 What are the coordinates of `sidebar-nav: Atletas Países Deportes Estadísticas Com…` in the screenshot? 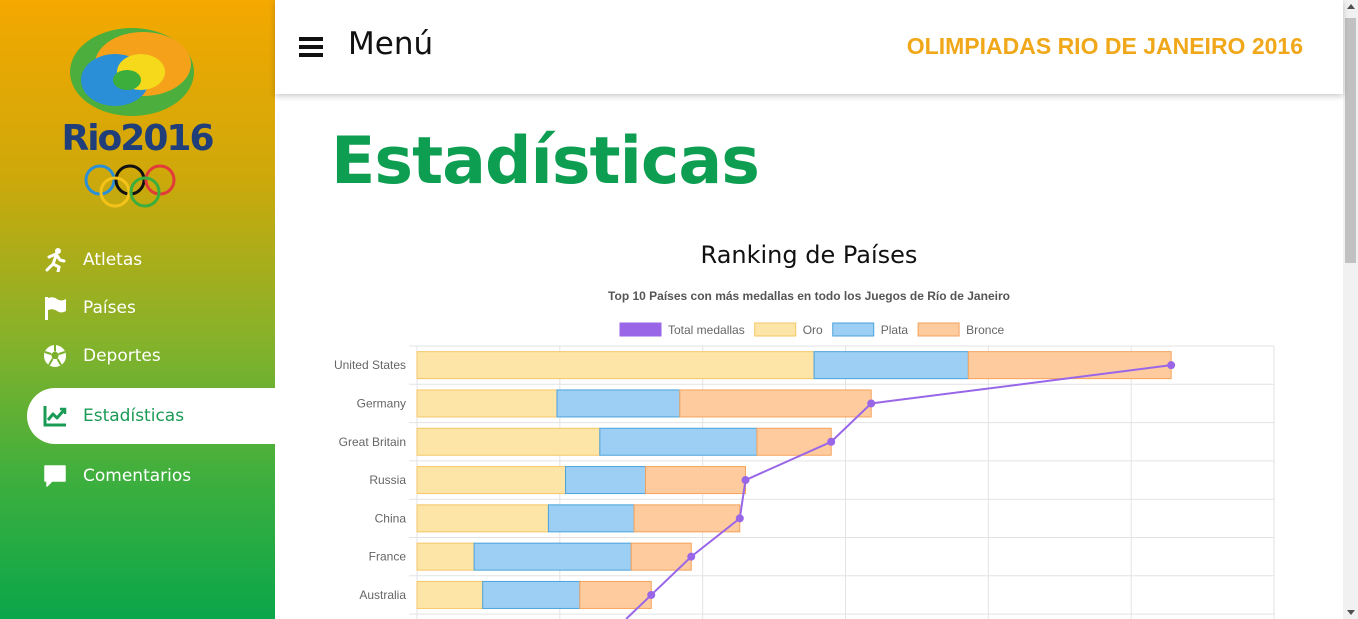 It's located at (137, 368).